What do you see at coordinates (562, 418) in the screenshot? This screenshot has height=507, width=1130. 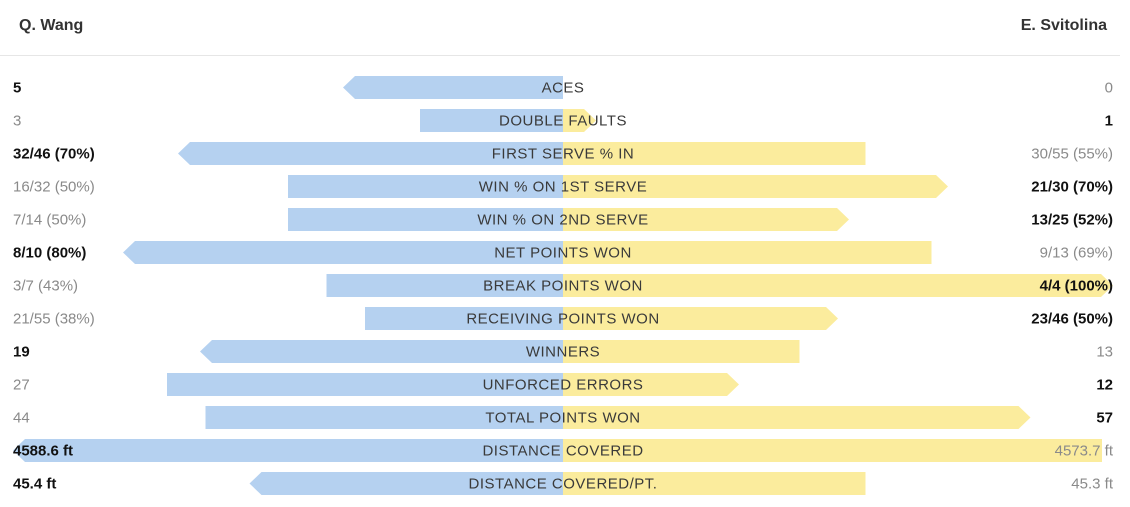 I see `stat-label: TOTAL POINTS WON` at bounding box center [562, 418].